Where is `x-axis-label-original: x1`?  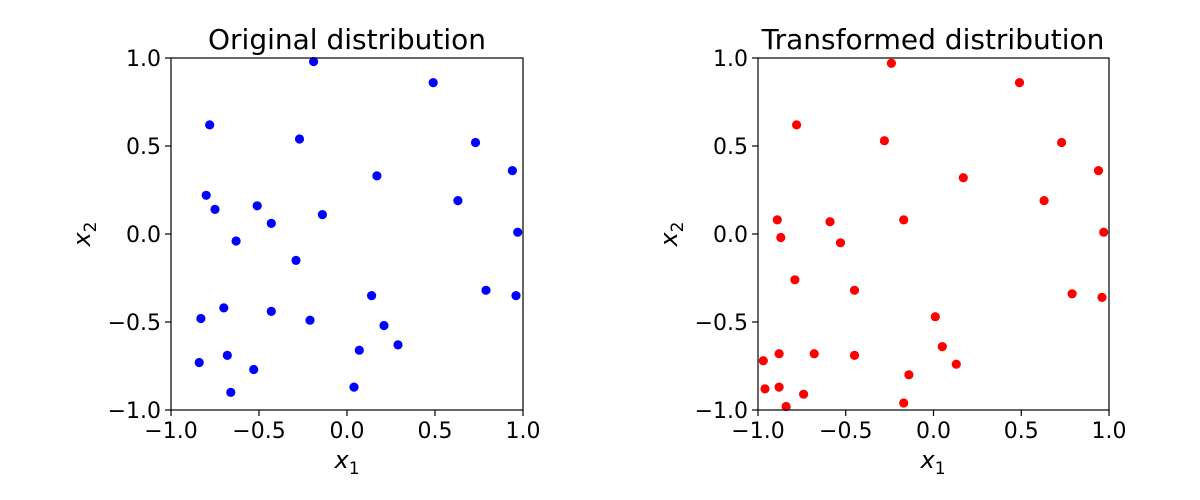 x-axis-label-original: x1 is located at coordinates (346, 462).